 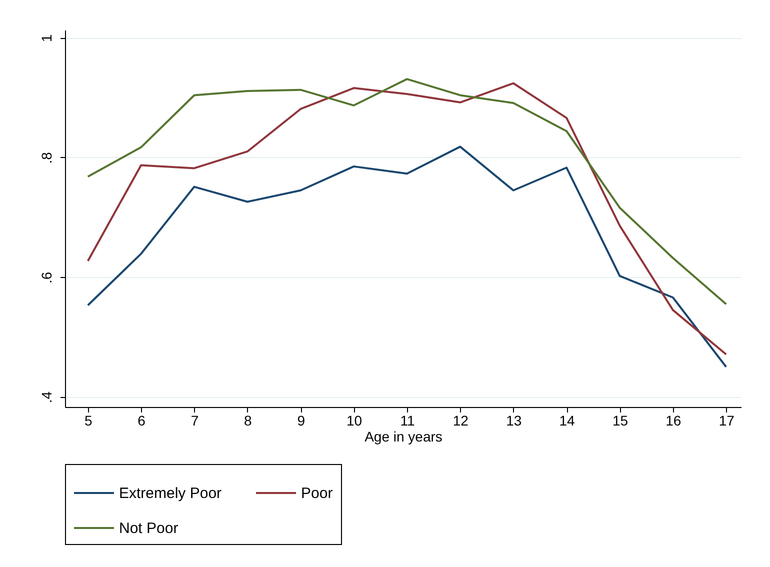 What do you see at coordinates (142, 420) in the screenshot?
I see `x-tick-label: 6` at bounding box center [142, 420].